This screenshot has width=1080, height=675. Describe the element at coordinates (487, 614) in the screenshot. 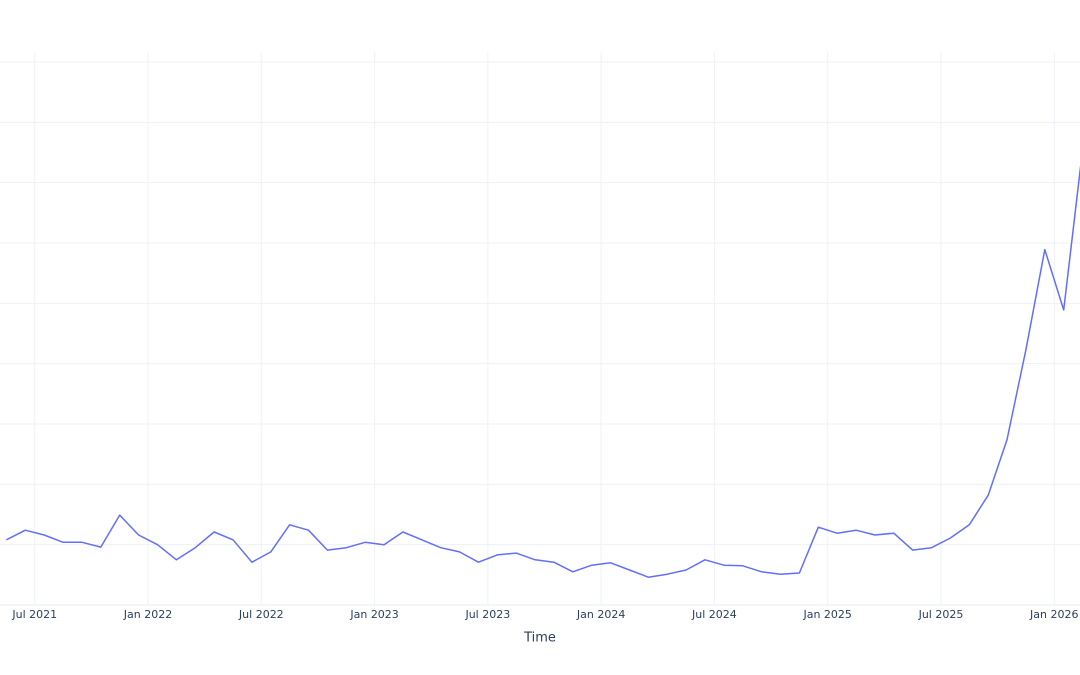

I see `x-tick-label: Jul 2023` at that location.